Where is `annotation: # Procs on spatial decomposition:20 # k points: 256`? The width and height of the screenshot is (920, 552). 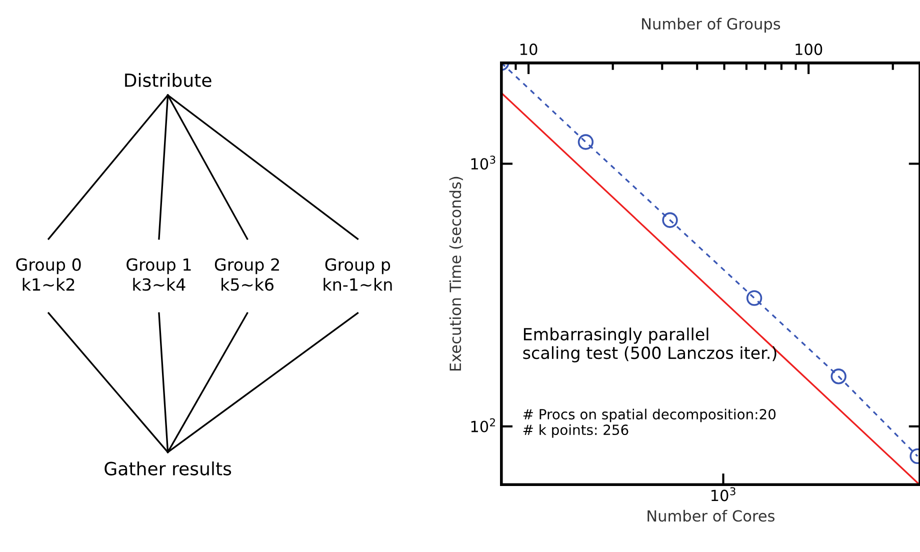 annotation: # Procs on spatial decomposition:20 # k points: 256 is located at coordinates (649, 423).